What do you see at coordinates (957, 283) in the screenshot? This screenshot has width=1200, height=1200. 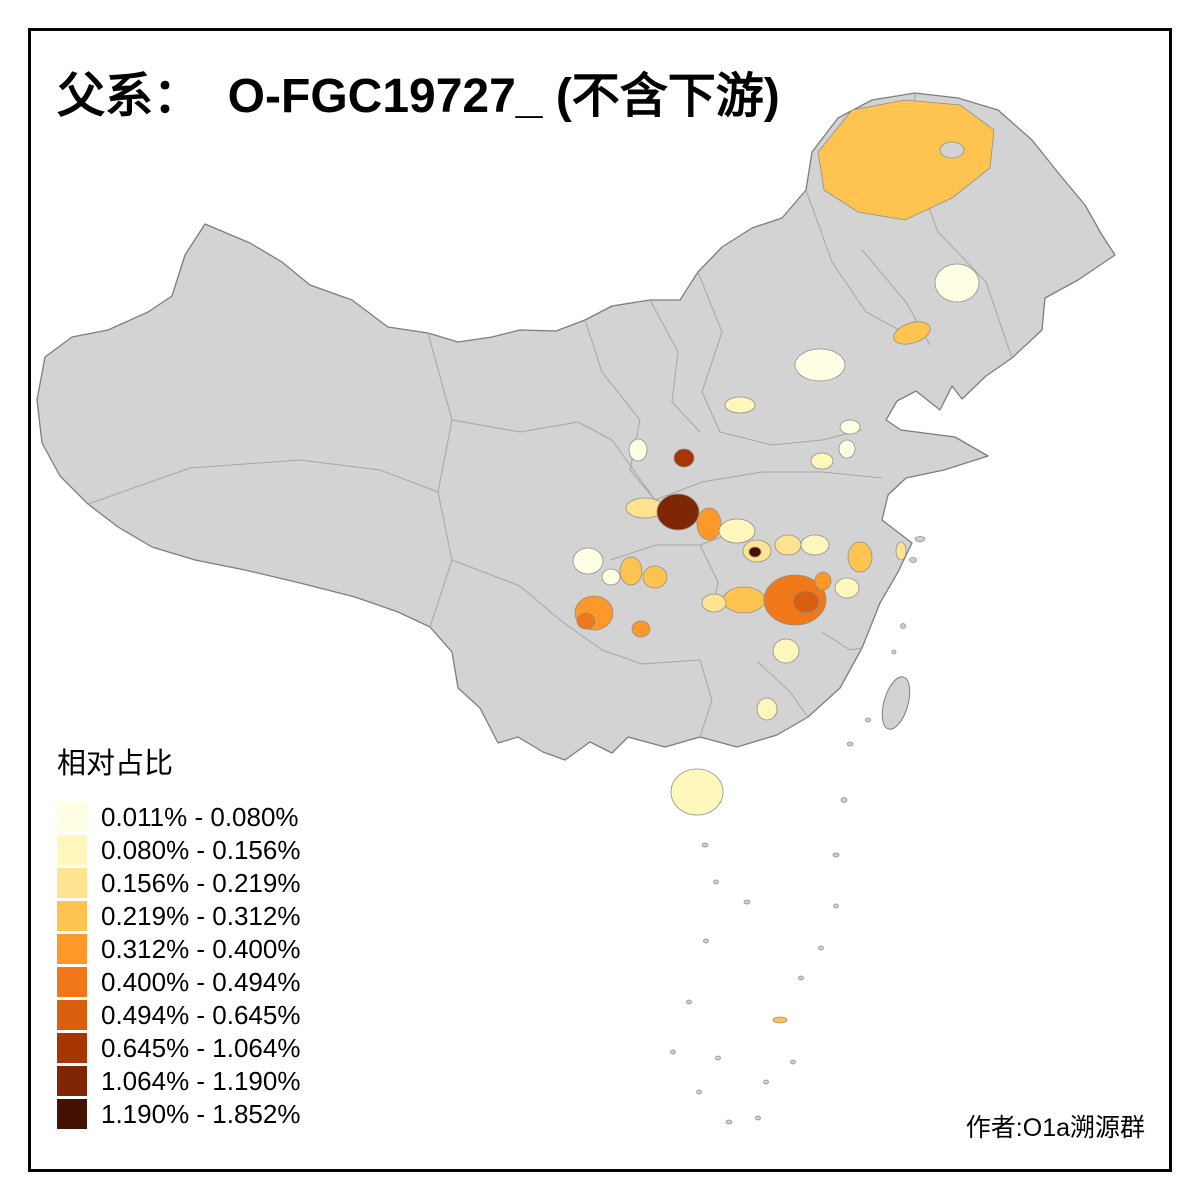 I see `map-region-ne-pale` at bounding box center [957, 283].